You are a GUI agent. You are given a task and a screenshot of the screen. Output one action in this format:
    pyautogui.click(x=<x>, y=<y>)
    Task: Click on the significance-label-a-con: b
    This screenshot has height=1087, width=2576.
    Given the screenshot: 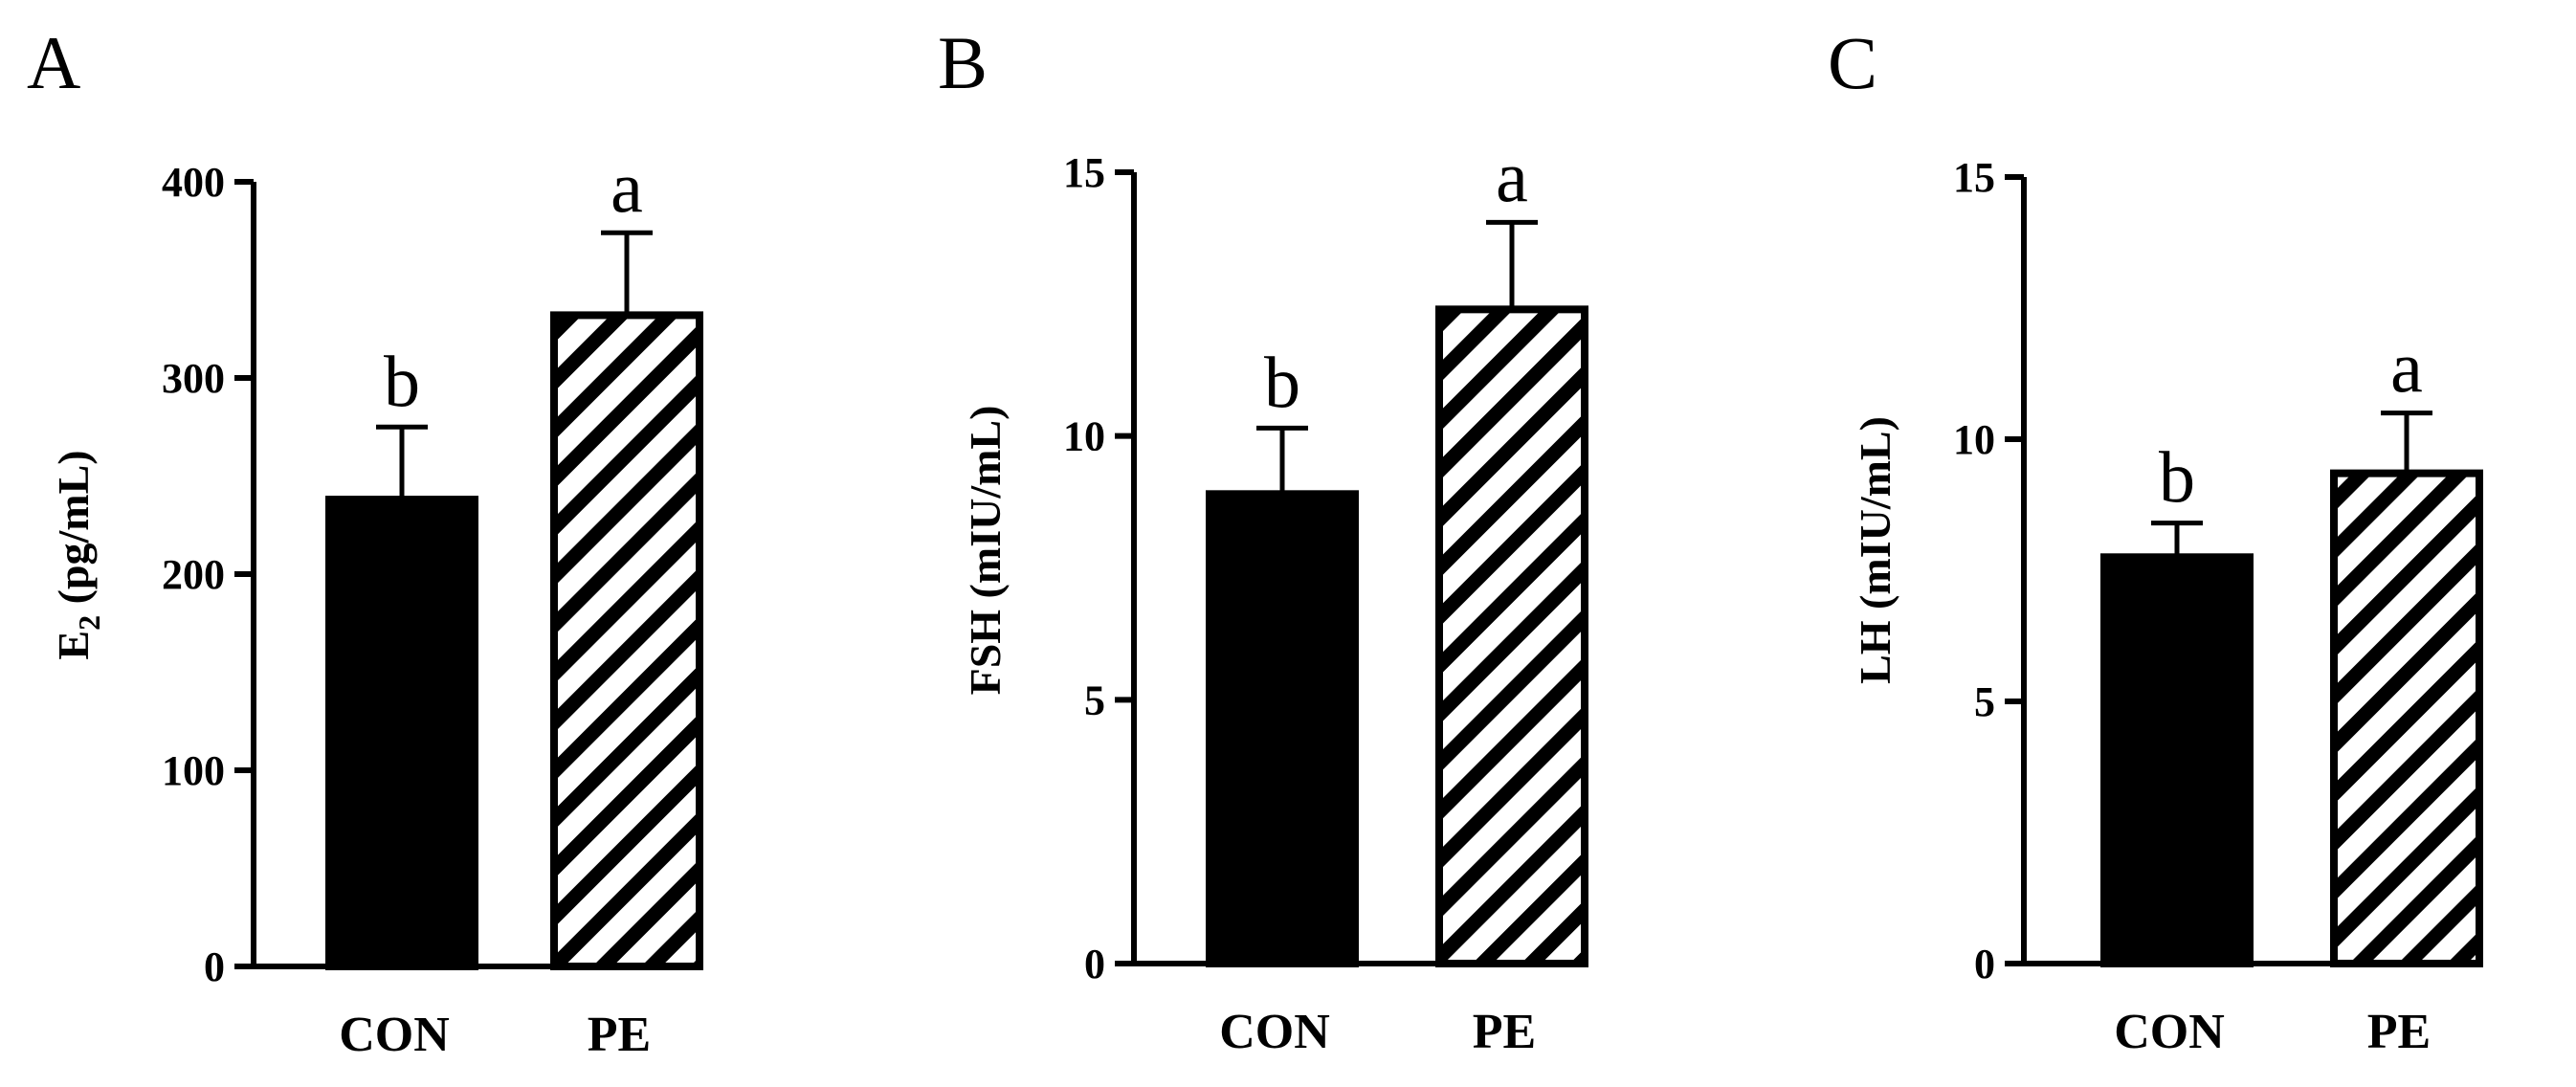 What is the action you would take?
    pyautogui.click(x=402, y=382)
    